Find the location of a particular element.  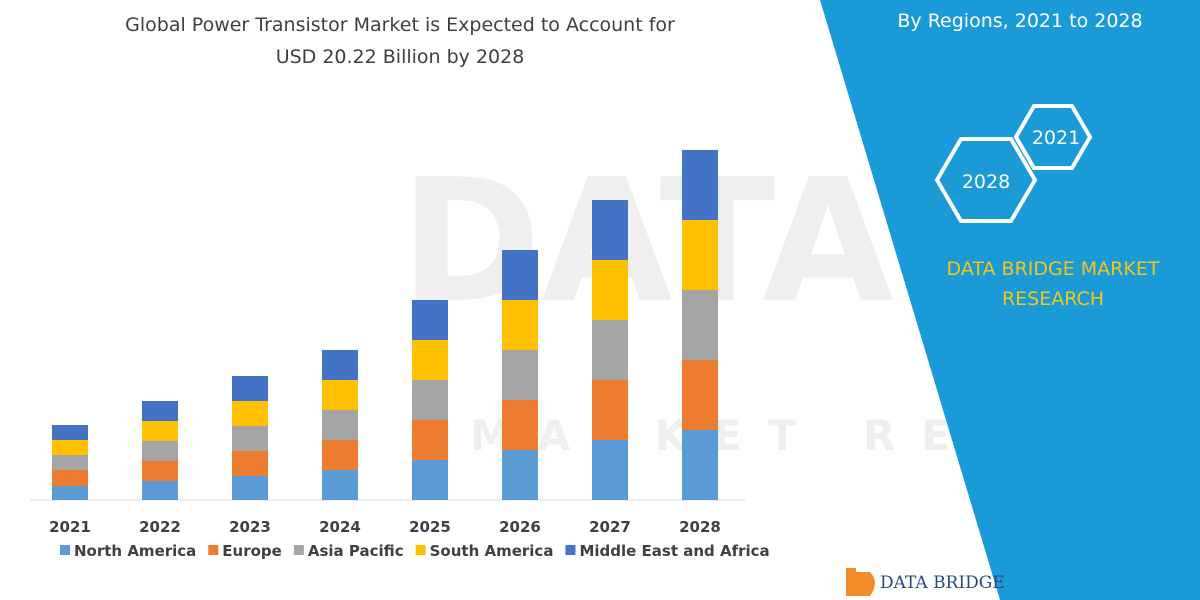

x-tick-label: 2026 is located at coordinates (520, 527).